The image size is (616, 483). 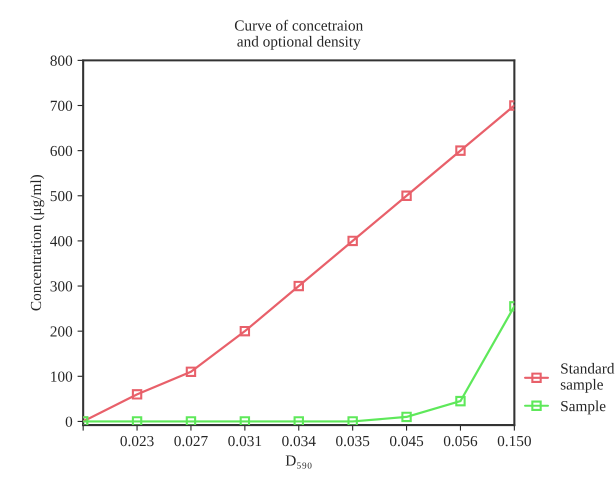 I want to click on y-tick-label: 800, so click(x=61, y=61).